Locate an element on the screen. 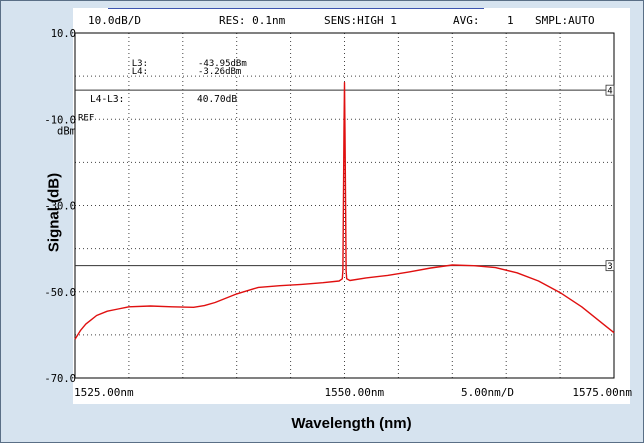  y-tick-label: 10.0 is located at coordinates (63, 34).